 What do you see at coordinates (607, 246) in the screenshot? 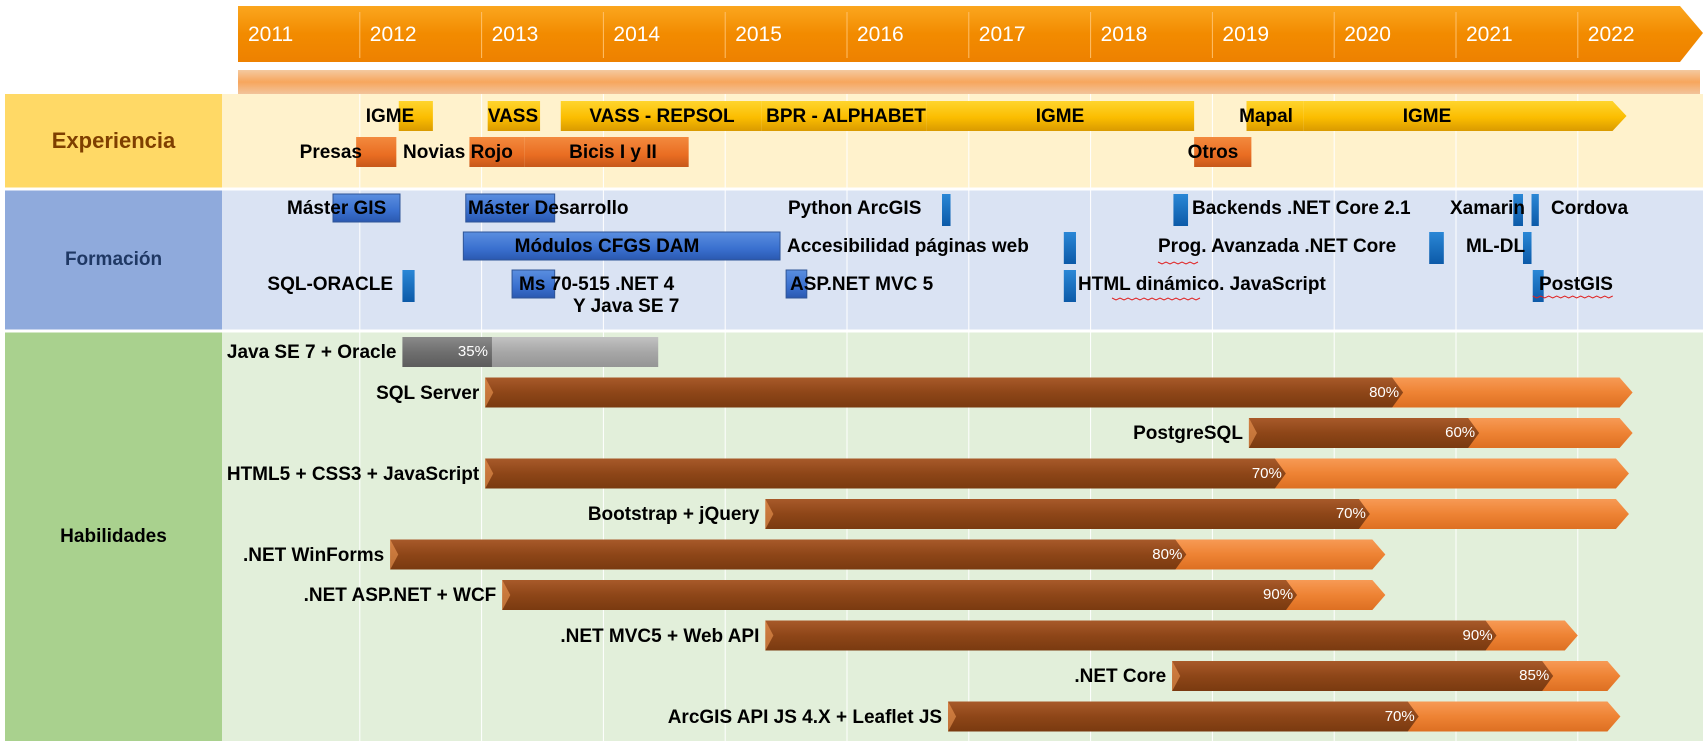
I see `training-label: Módulos CFGS DAM` at bounding box center [607, 246].